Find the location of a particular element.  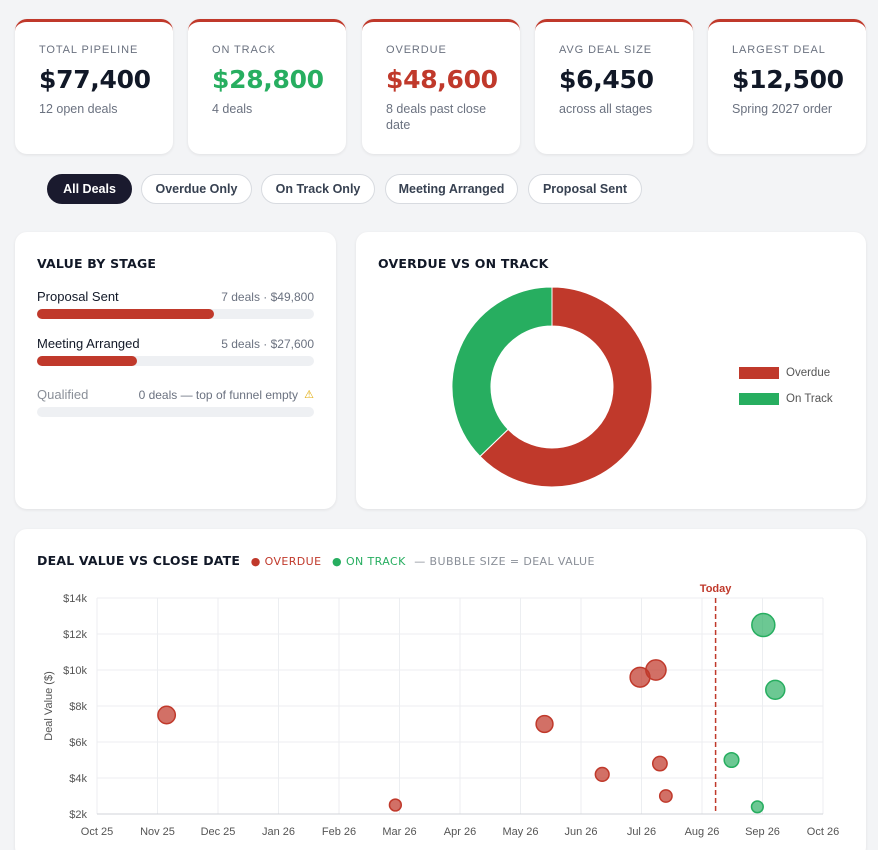

kpi-card-overdue: OVERDUE $48,600 8 deals past close date is located at coordinates (441, 86).